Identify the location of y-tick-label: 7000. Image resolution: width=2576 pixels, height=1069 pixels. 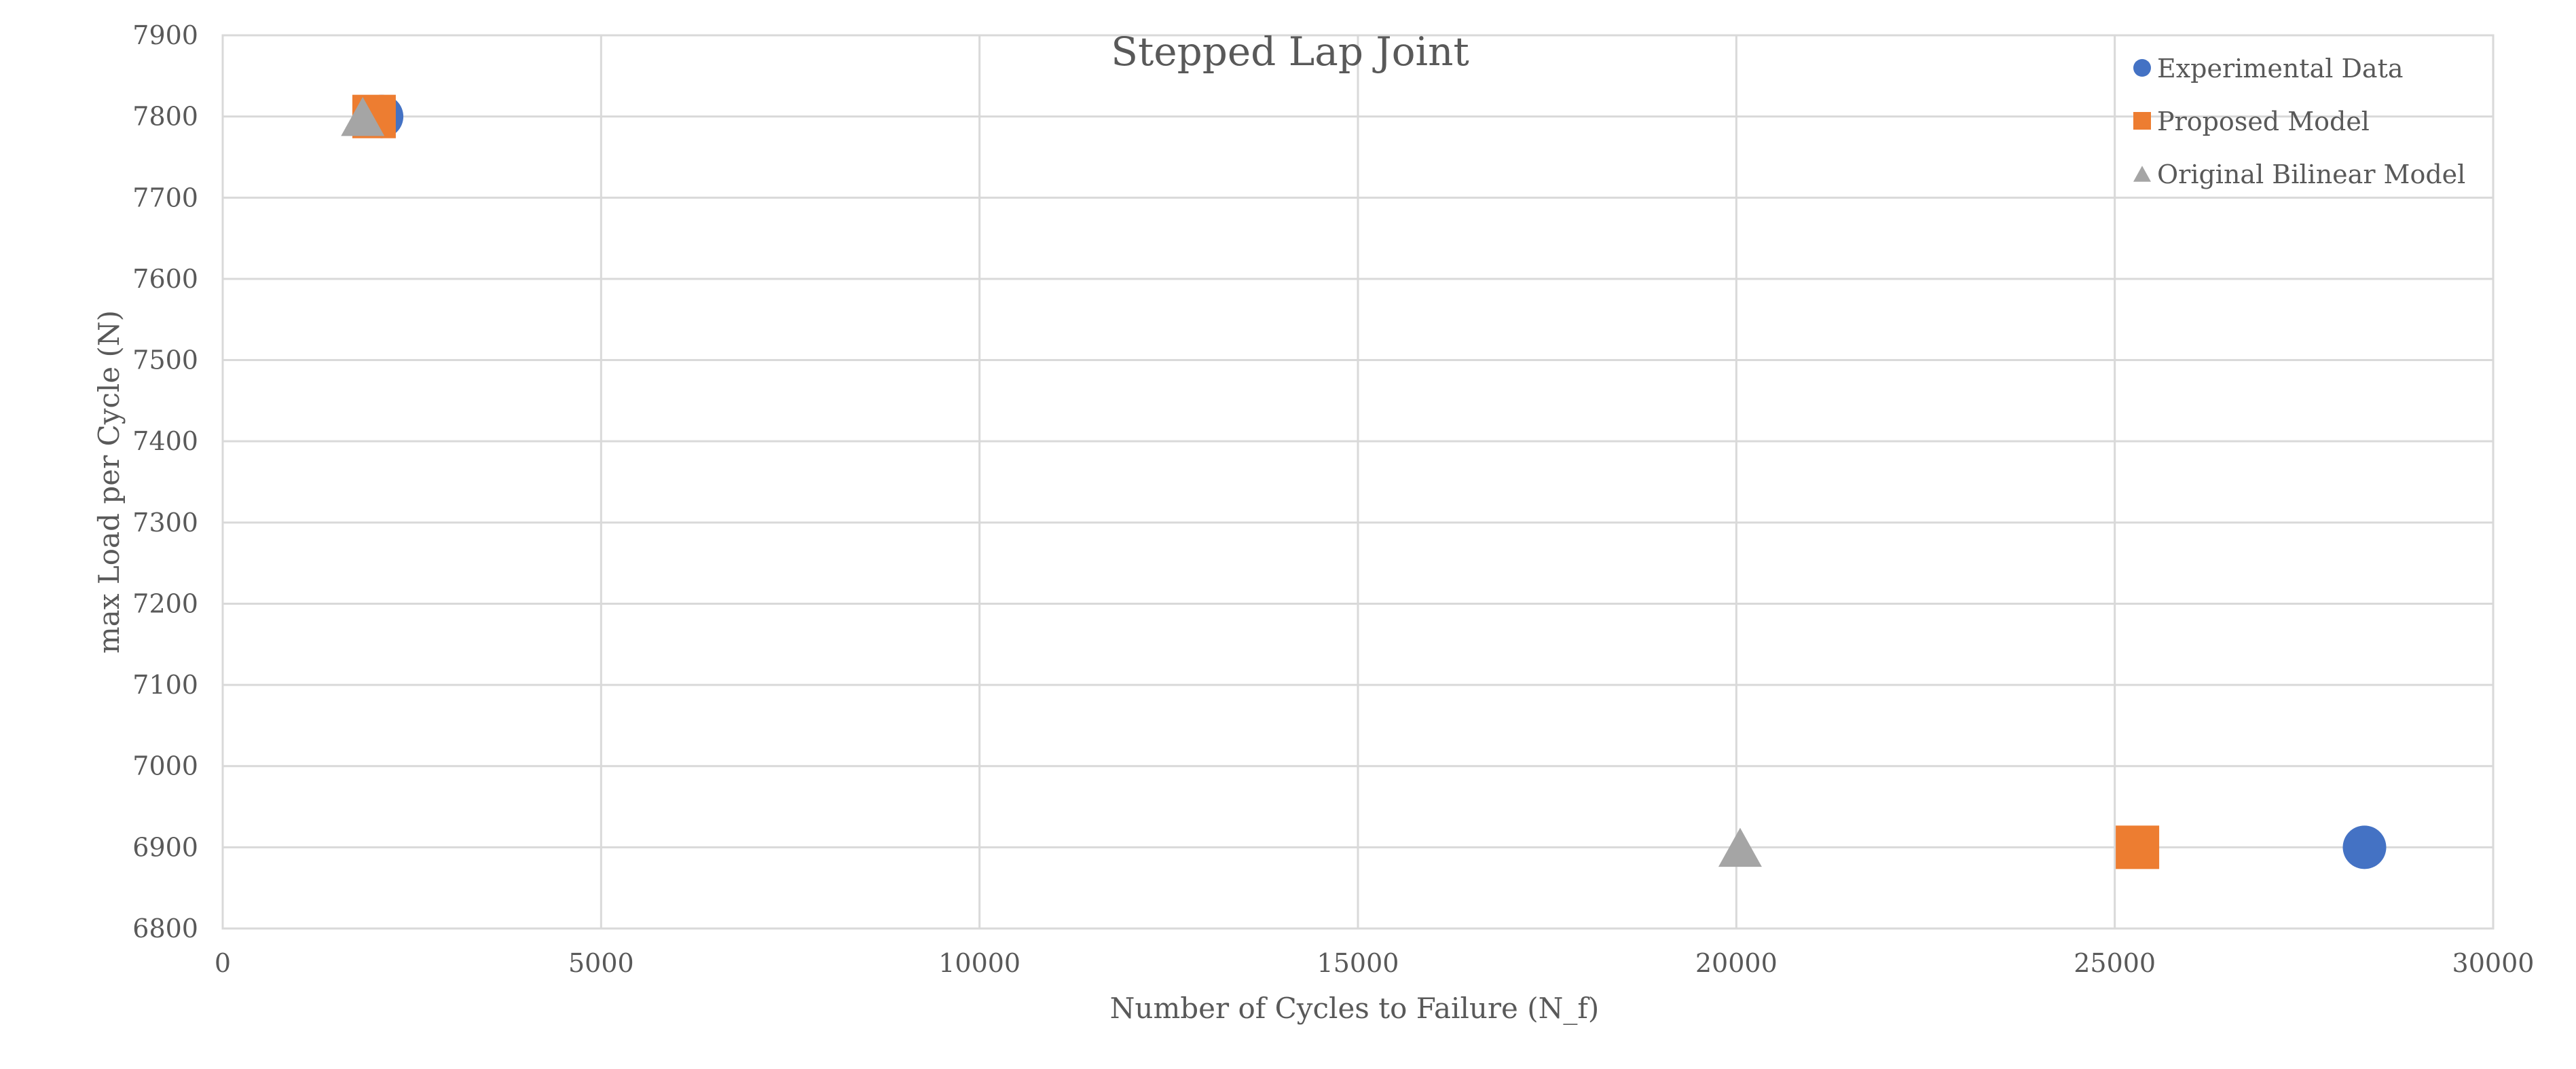
(165, 766).